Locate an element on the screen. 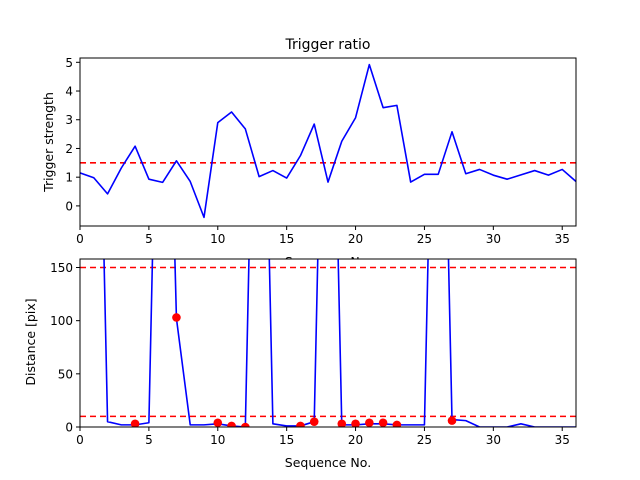  chart-title: Trigger ratio is located at coordinates (327, 45).